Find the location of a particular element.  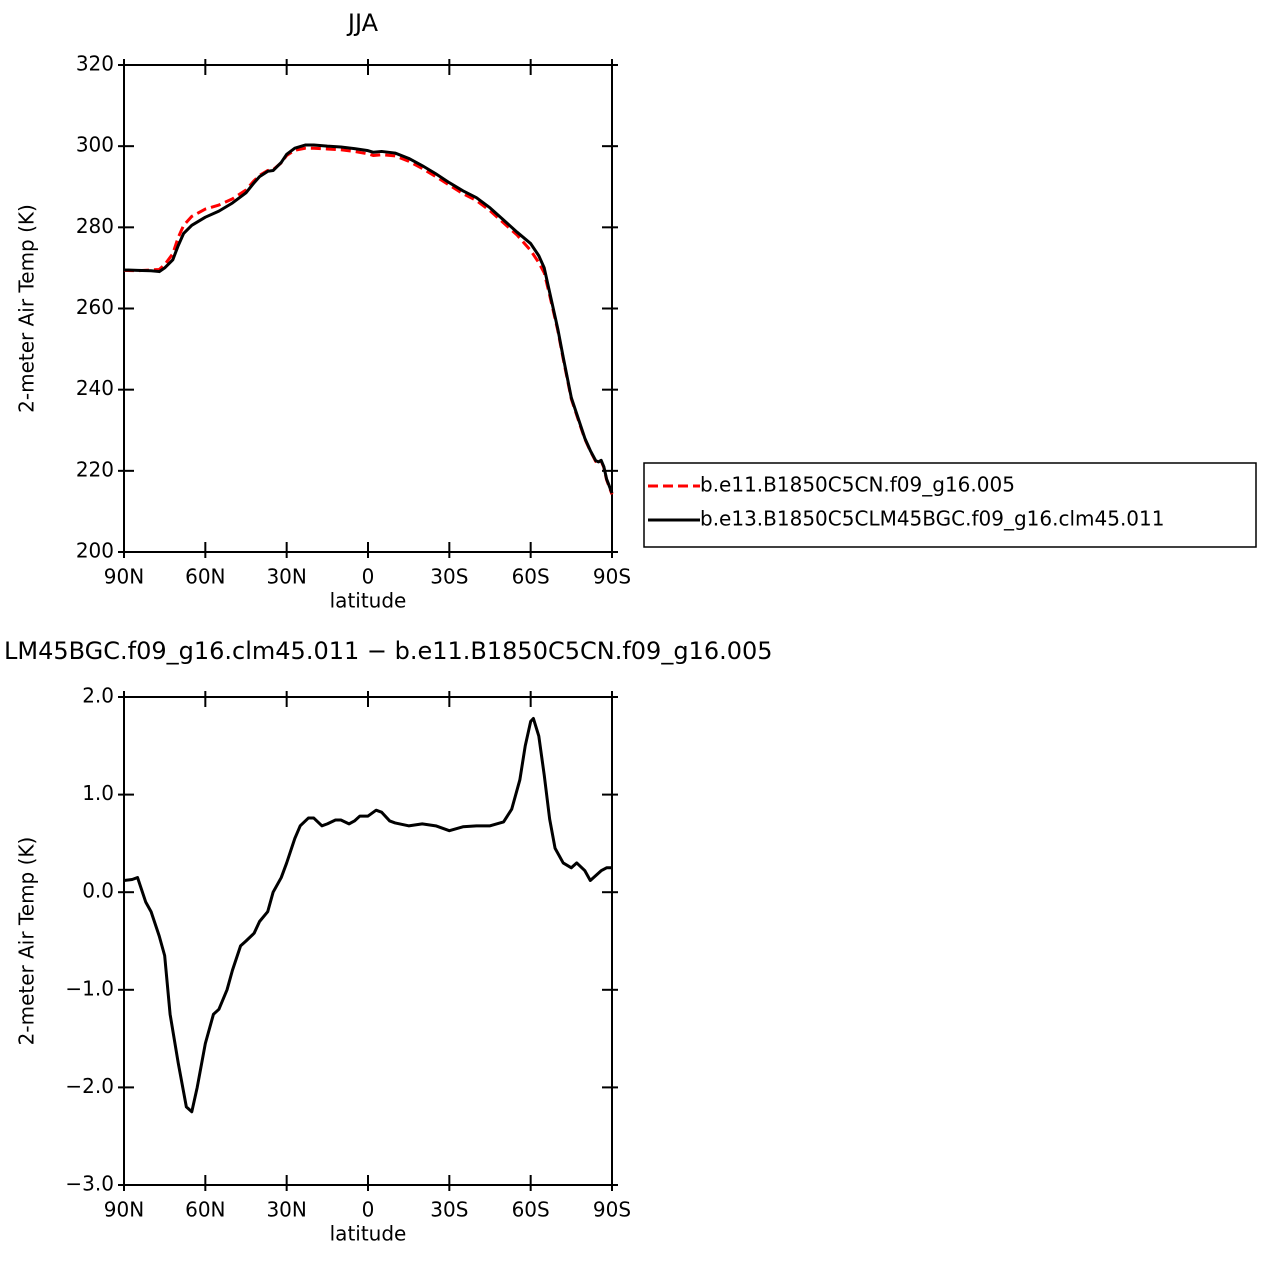

y-tick-label: 280 is located at coordinates (95, 226).